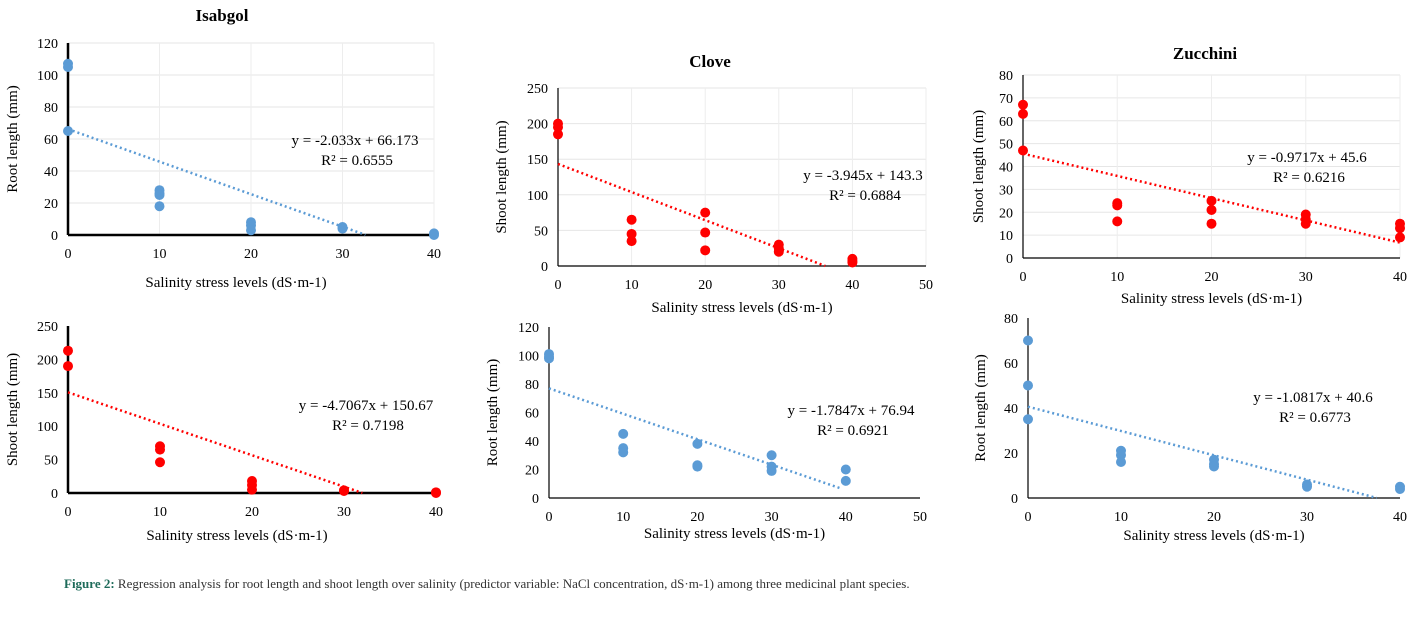 The image size is (1422, 622). What do you see at coordinates (1121, 517) in the screenshot?
I see `zucchini-root-x-tick-label: 10` at bounding box center [1121, 517].